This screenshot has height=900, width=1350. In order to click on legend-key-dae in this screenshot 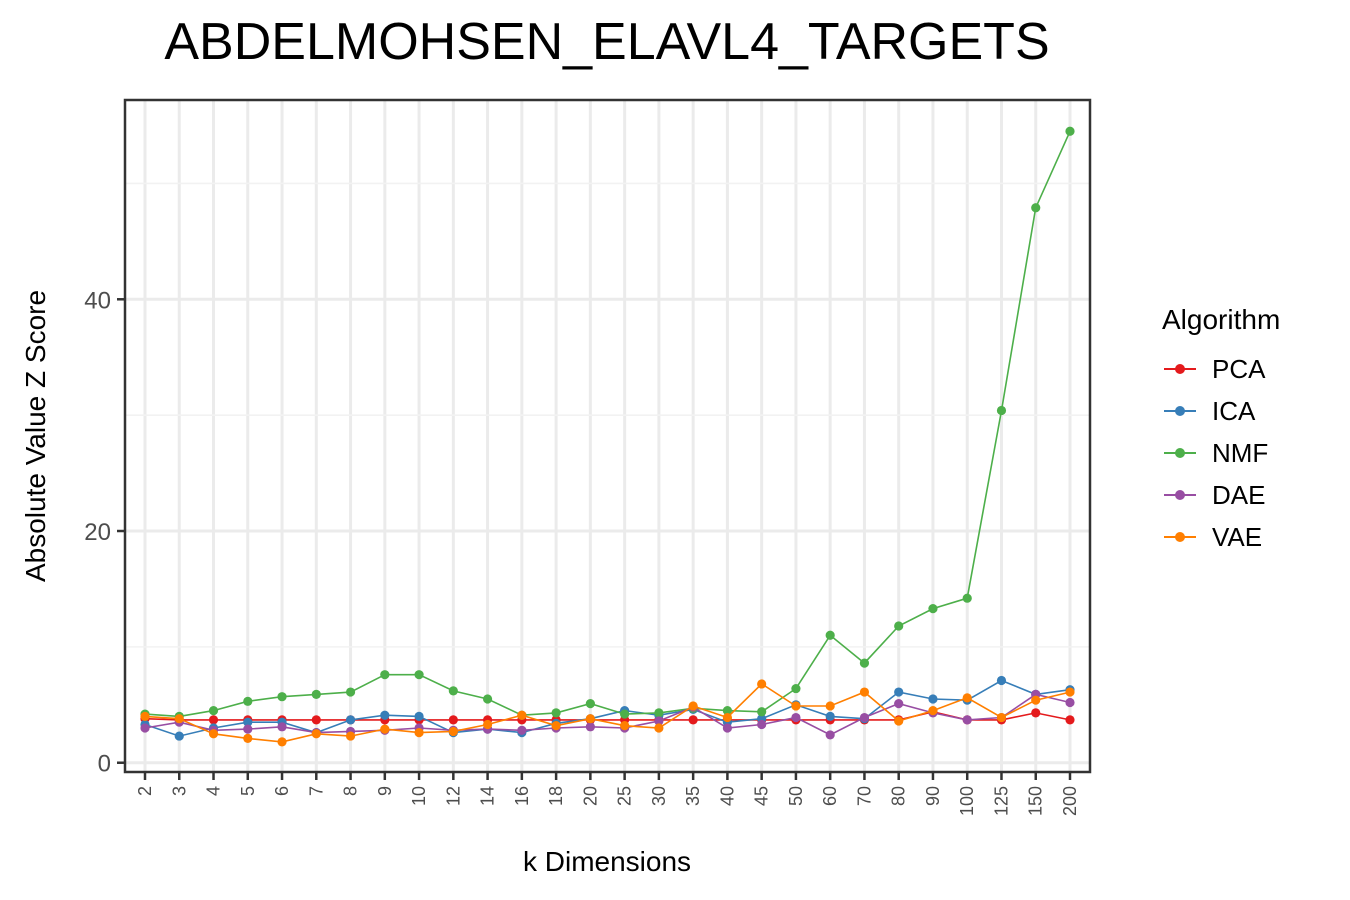, I will do `click(1180, 495)`.